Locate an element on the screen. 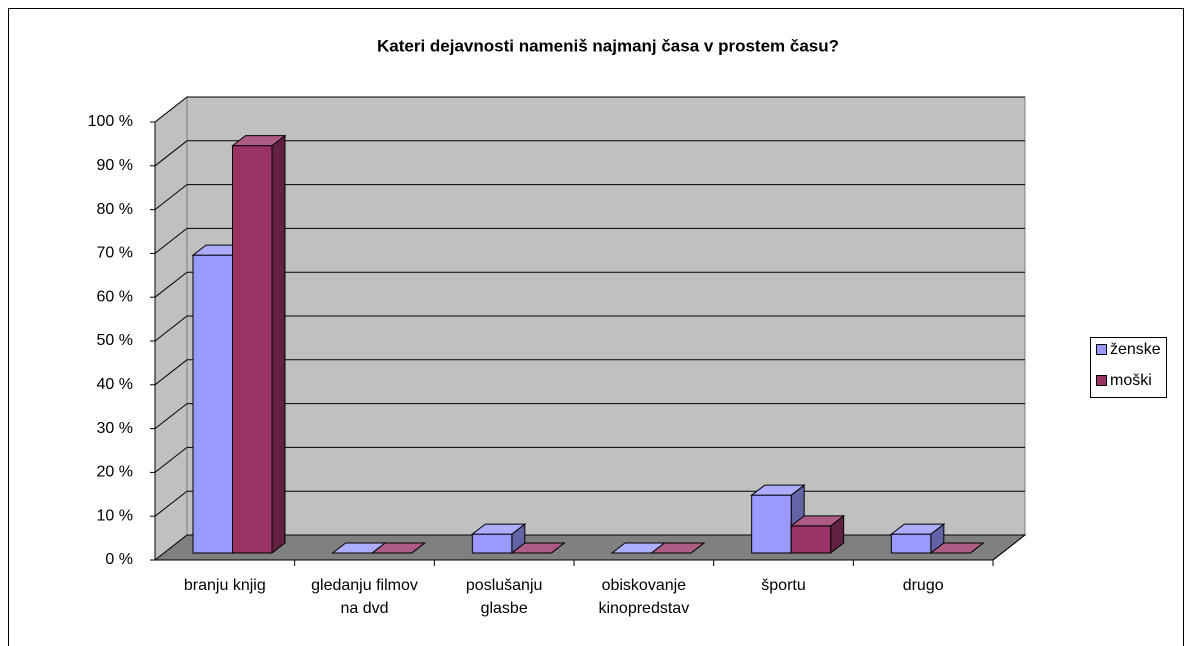 The image size is (1194, 646). y-tick-label: 50 % is located at coordinates (115, 340).